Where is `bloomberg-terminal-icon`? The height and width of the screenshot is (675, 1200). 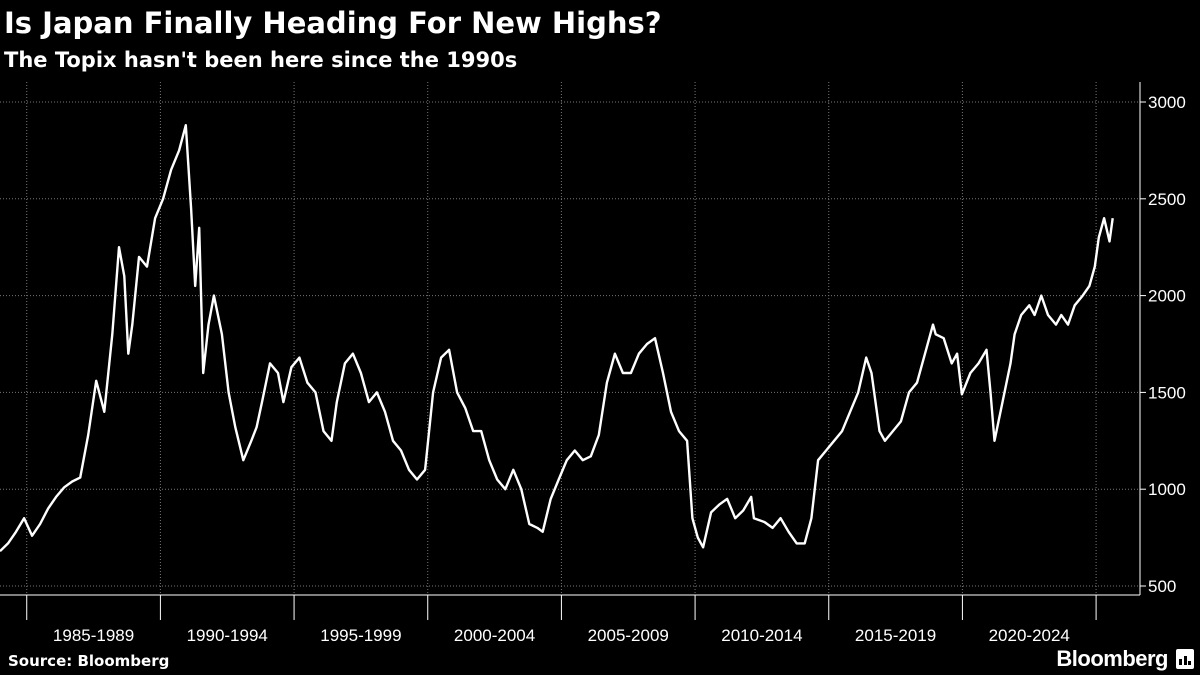
bloomberg-terminal-icon is located at coordinates (1185, 659).